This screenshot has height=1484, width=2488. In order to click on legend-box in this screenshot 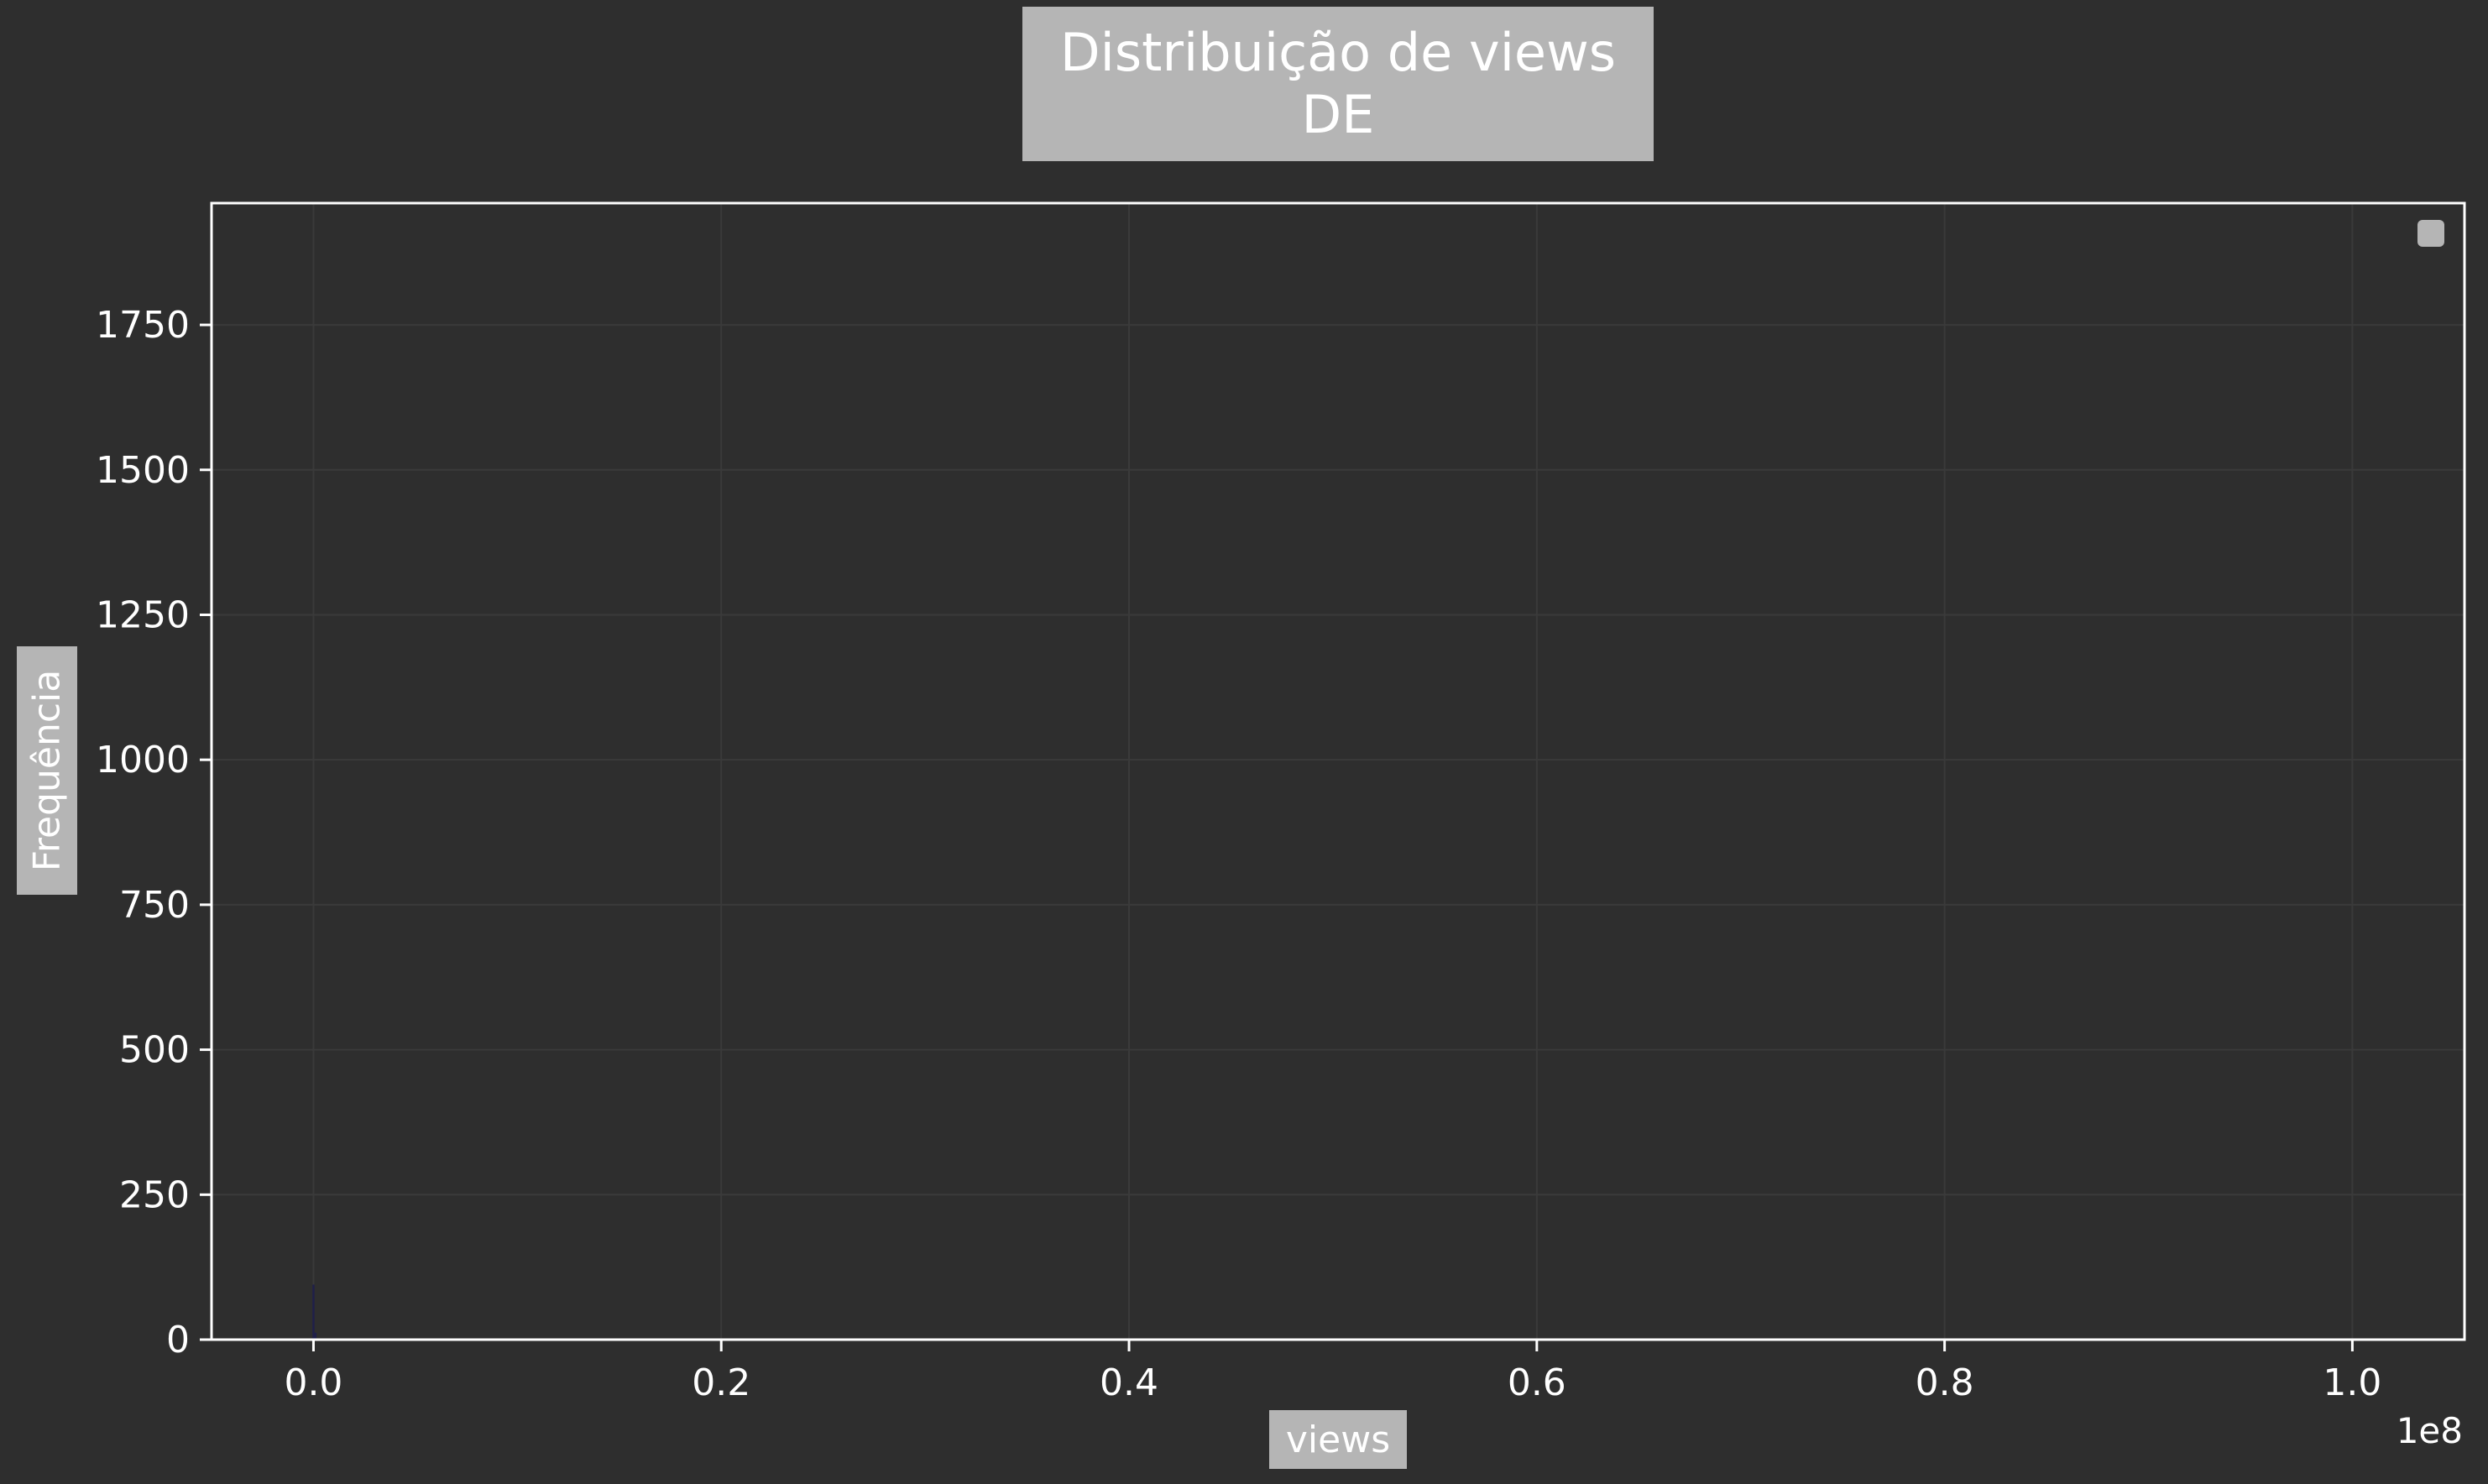, I will do `click(2430, 233)`.